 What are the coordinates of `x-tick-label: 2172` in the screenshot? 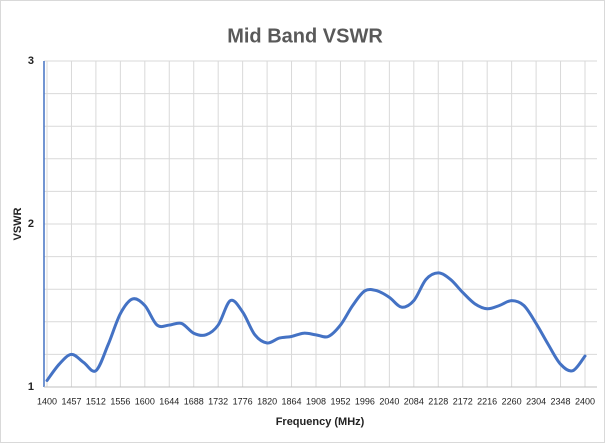 It's located at (463, 401).